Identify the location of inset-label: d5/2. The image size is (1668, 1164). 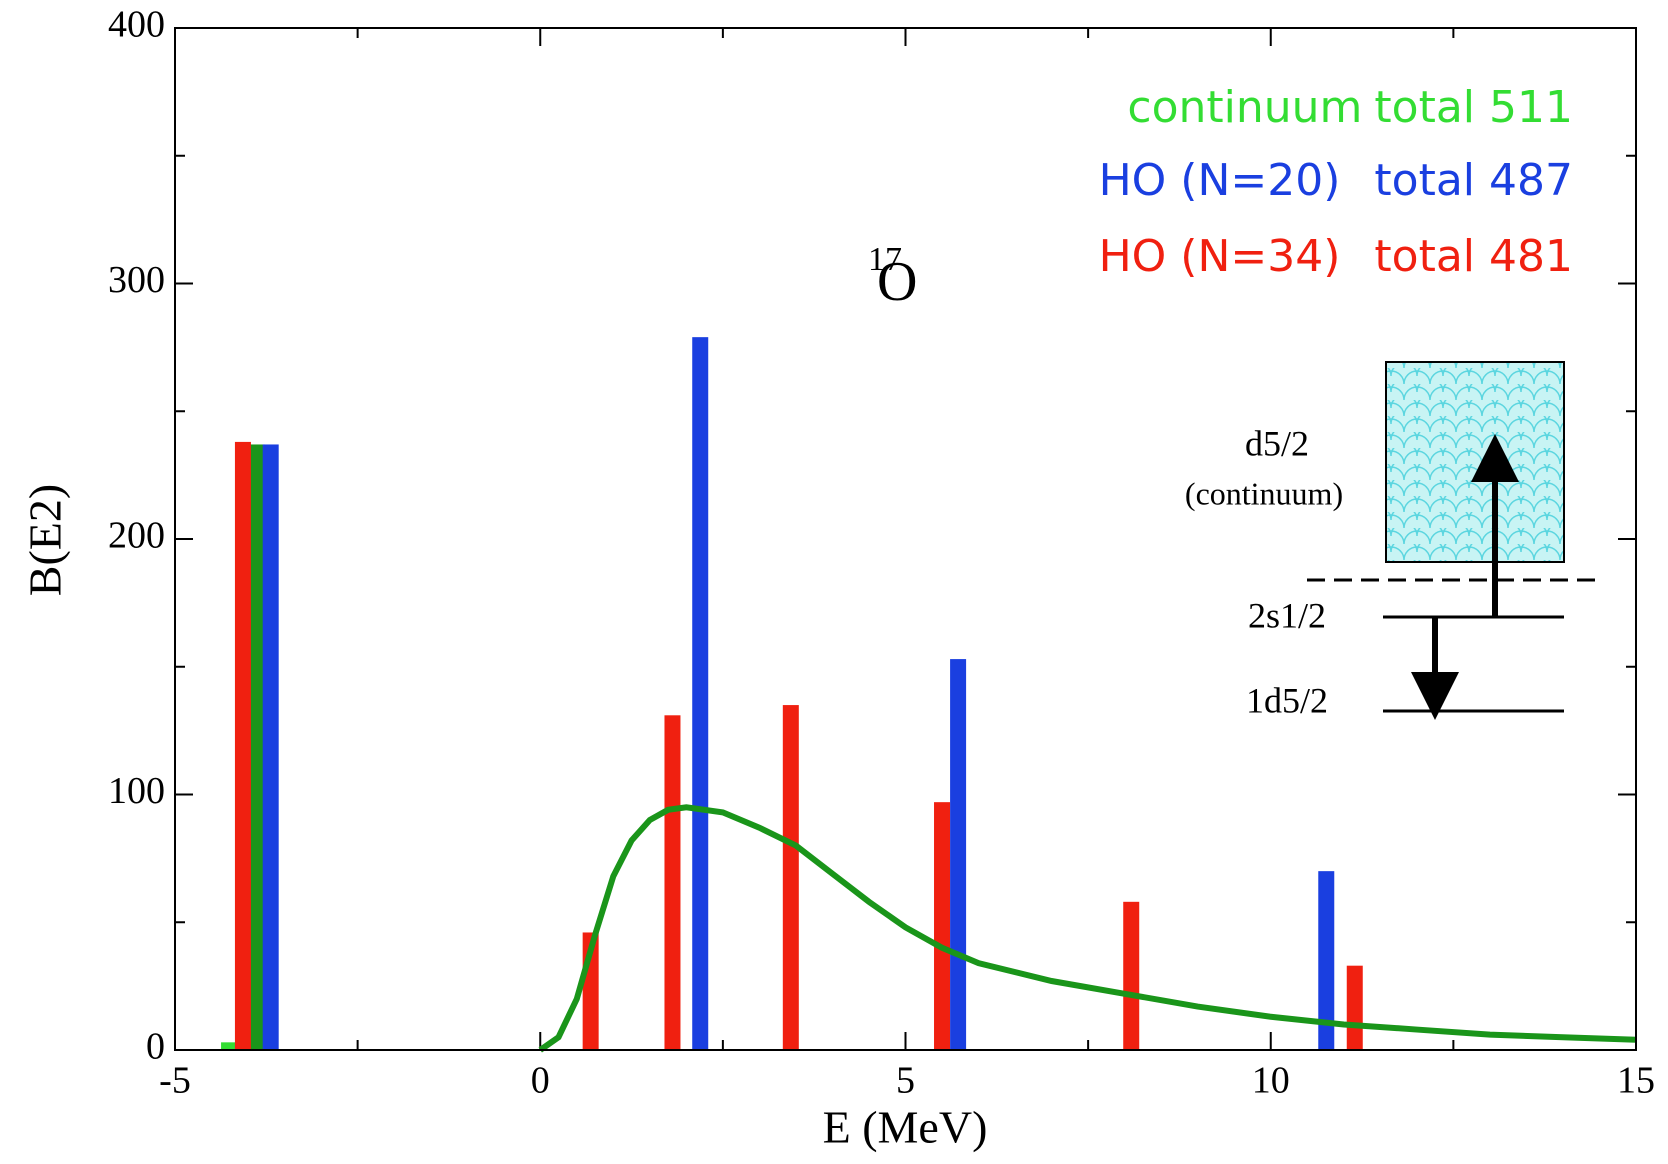
(1277, 443).